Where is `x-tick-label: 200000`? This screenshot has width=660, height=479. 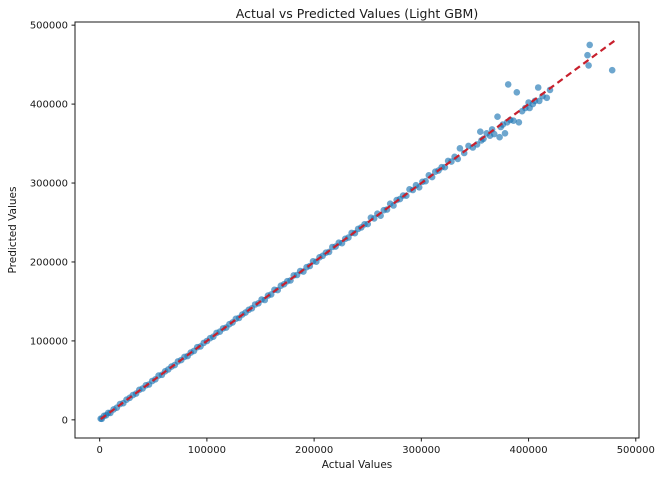
x-tick-label: 200000 is located at coordinates (314, 450).